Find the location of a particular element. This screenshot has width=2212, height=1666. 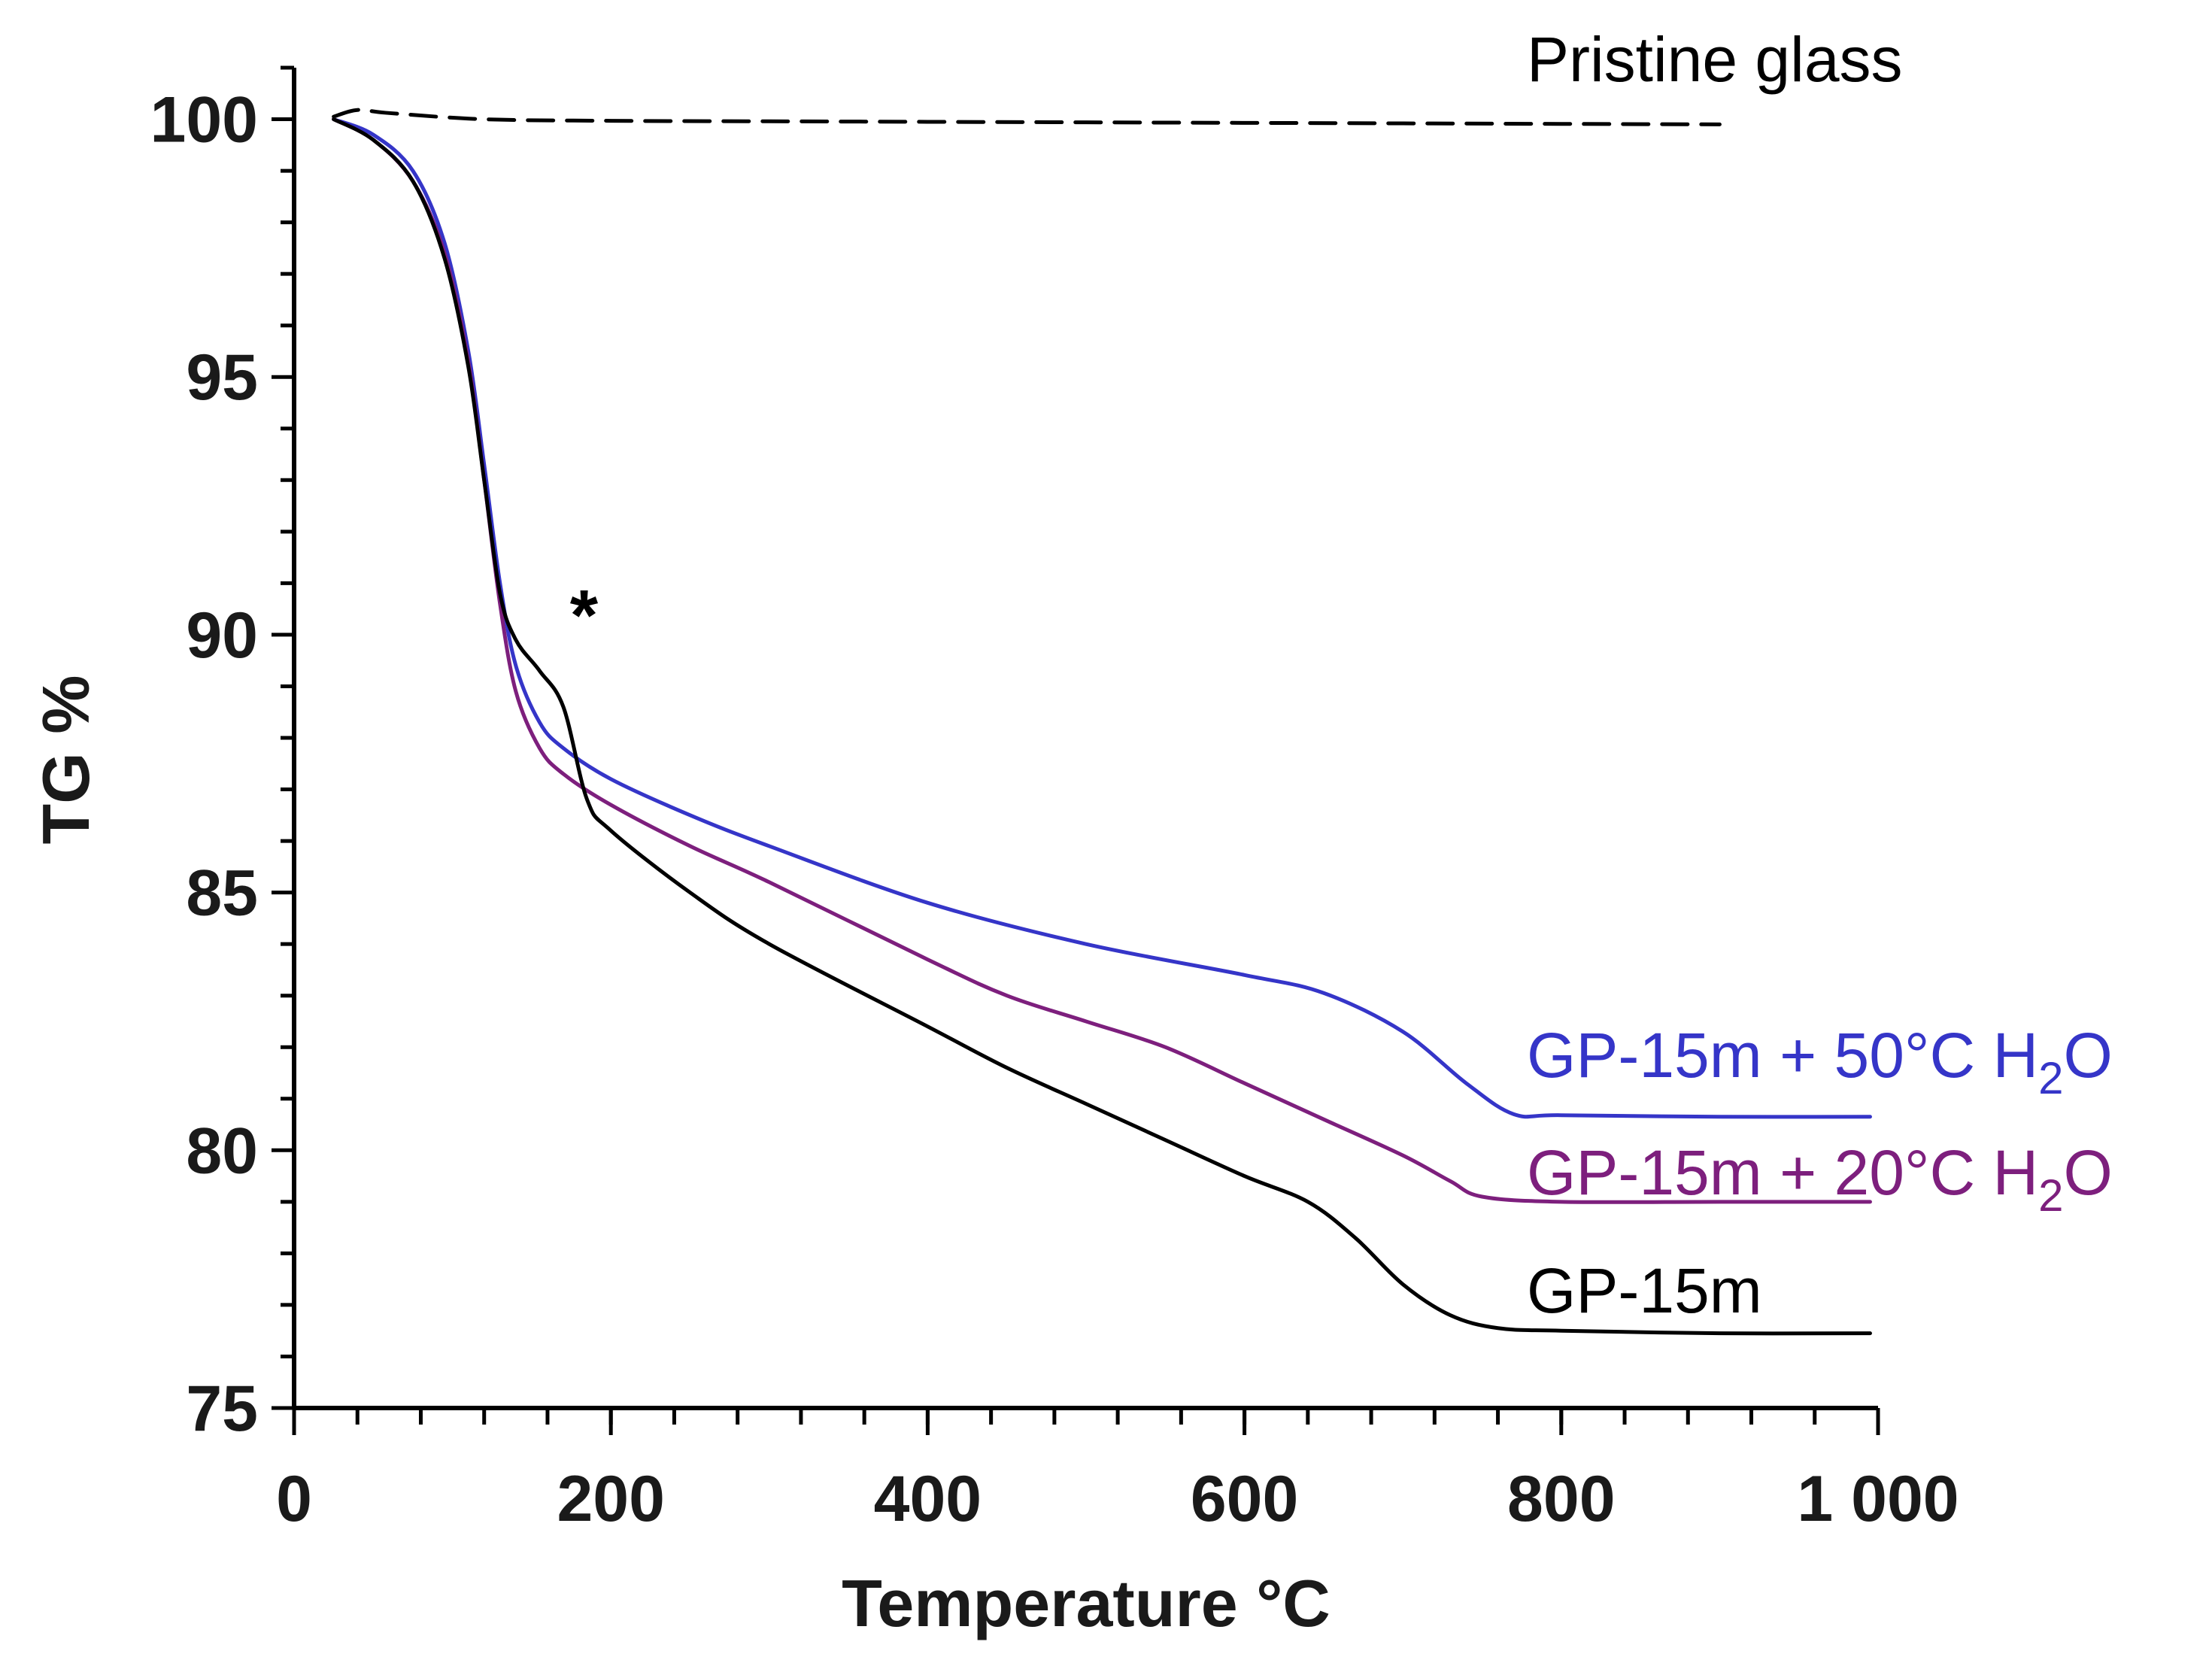

series-label-gp-15m-20c: GP-15m + 20°C H2O is located at coordinates (1820, 1179).